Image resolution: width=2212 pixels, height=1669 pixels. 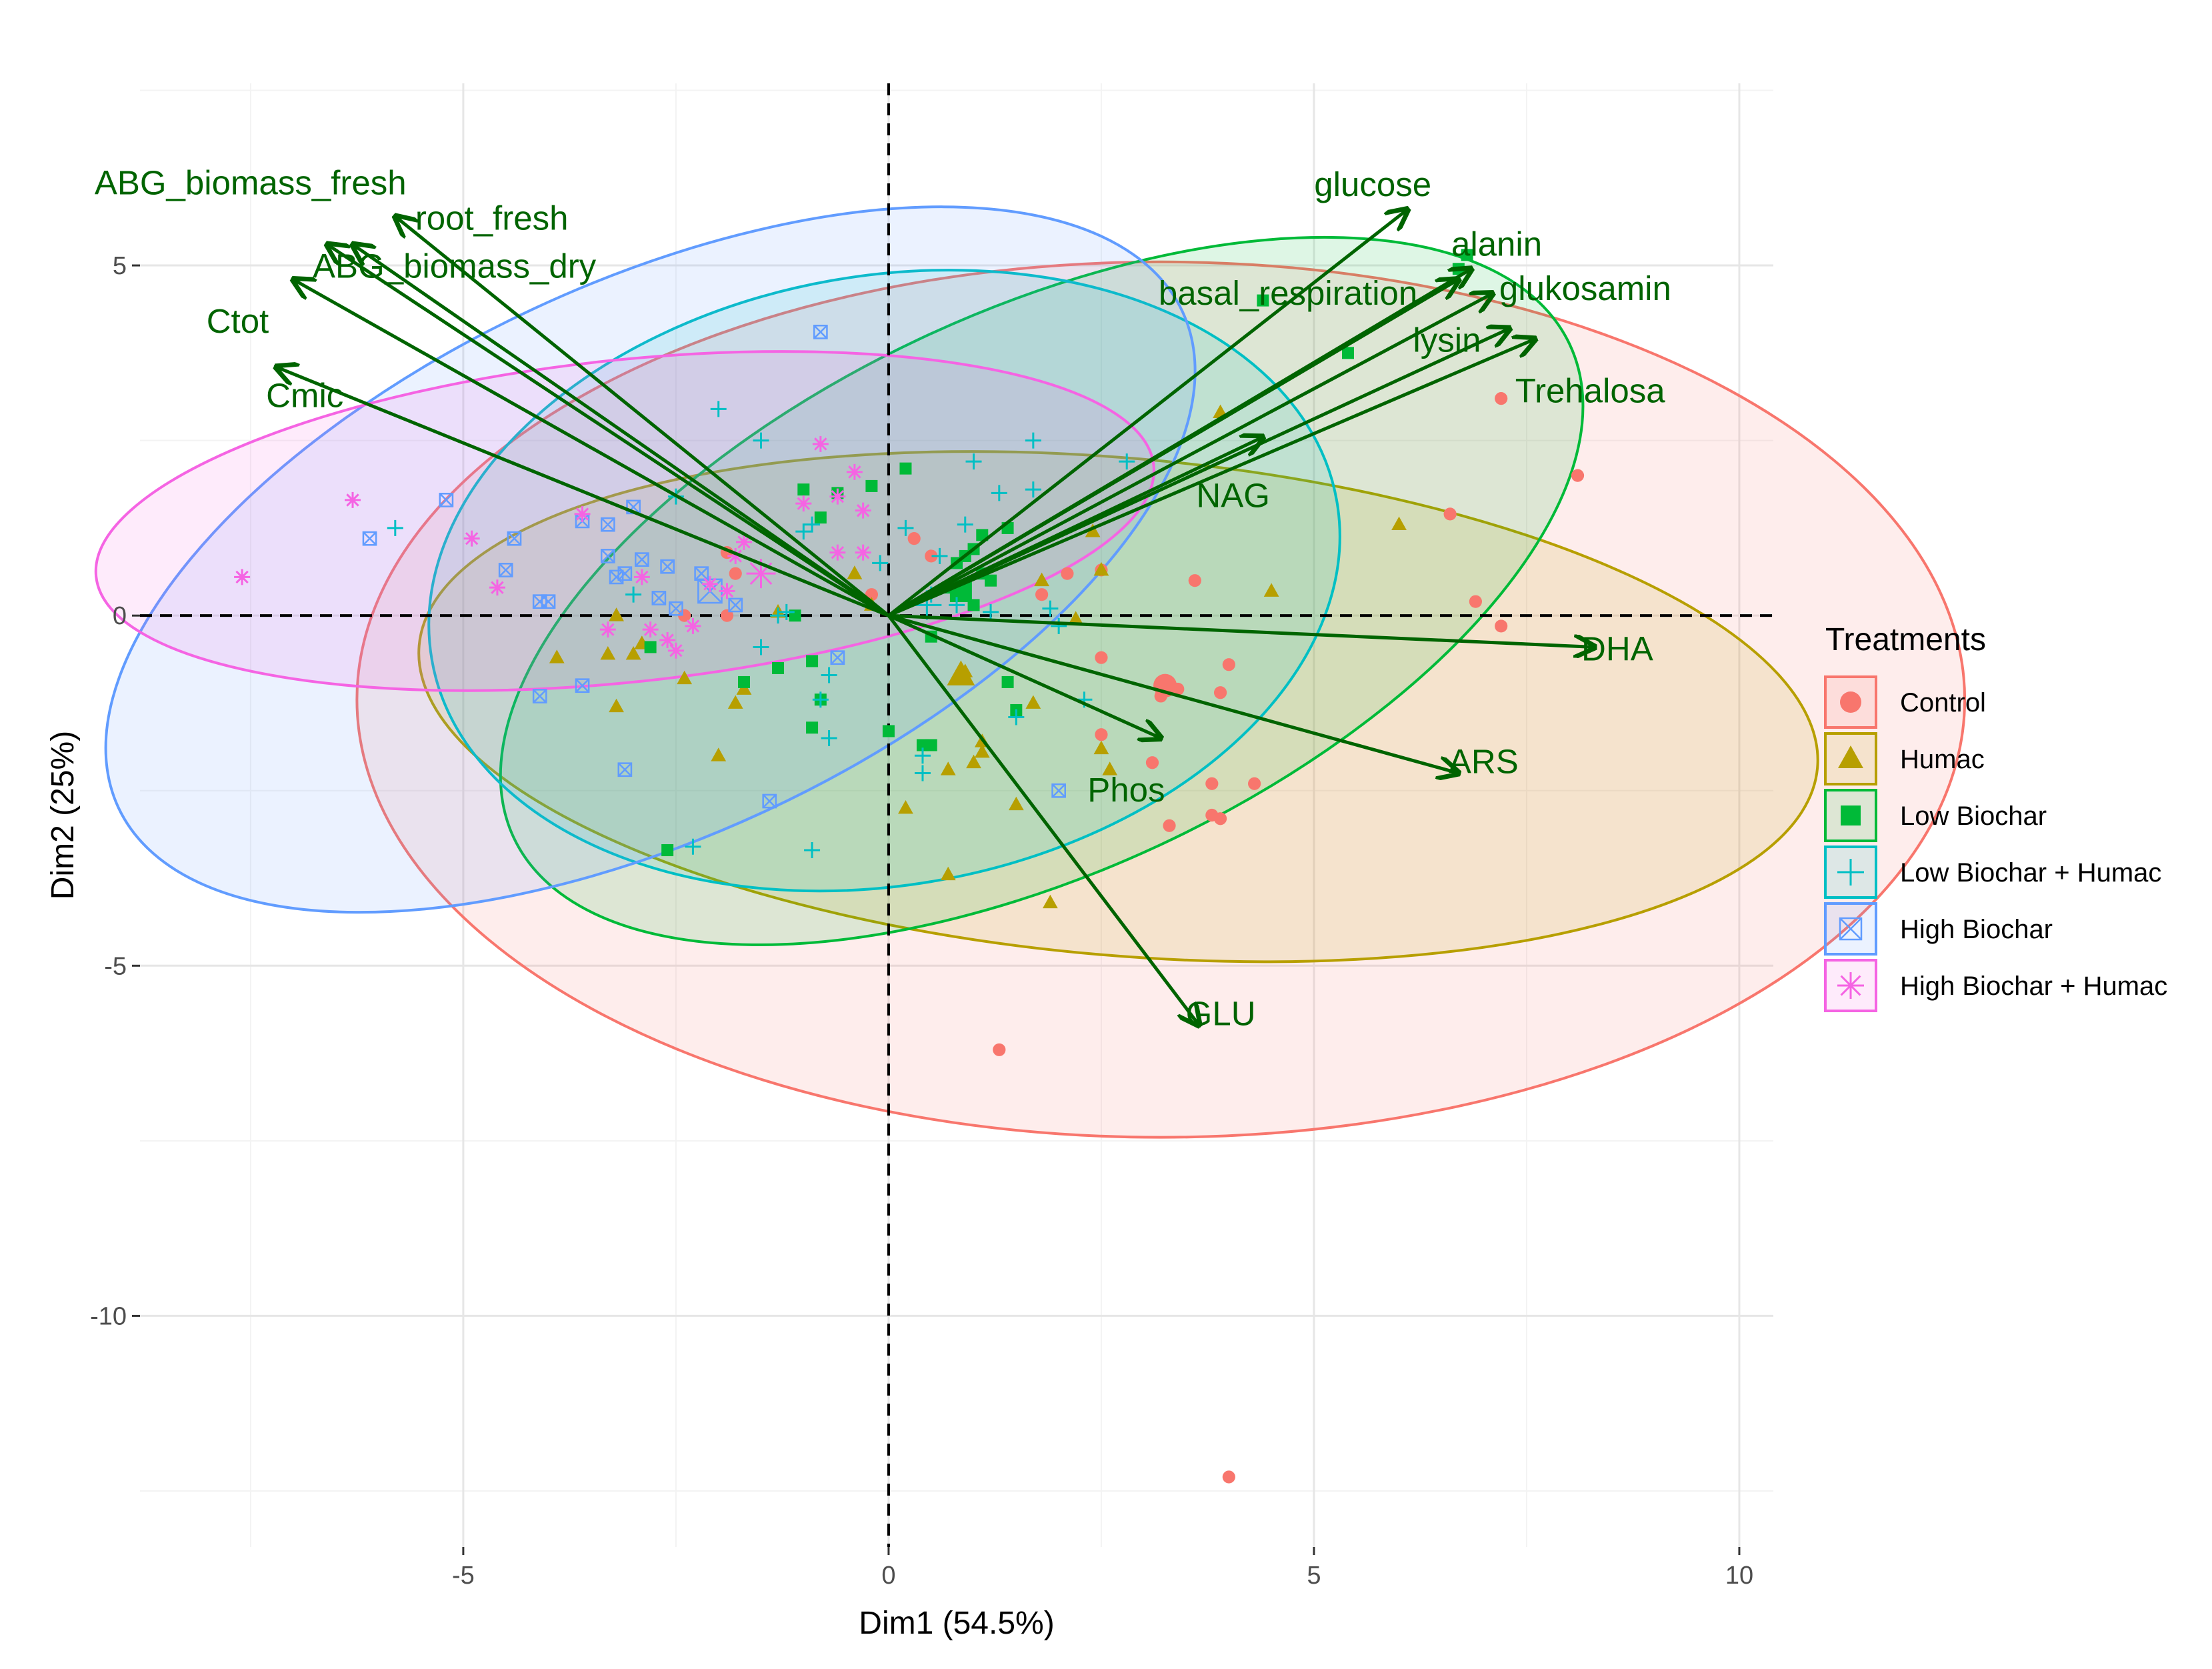 What do you see at coordinates (238, 321) in the screenshot?
I see `label-ctot: Ctot` at bounding box center [238, 321].